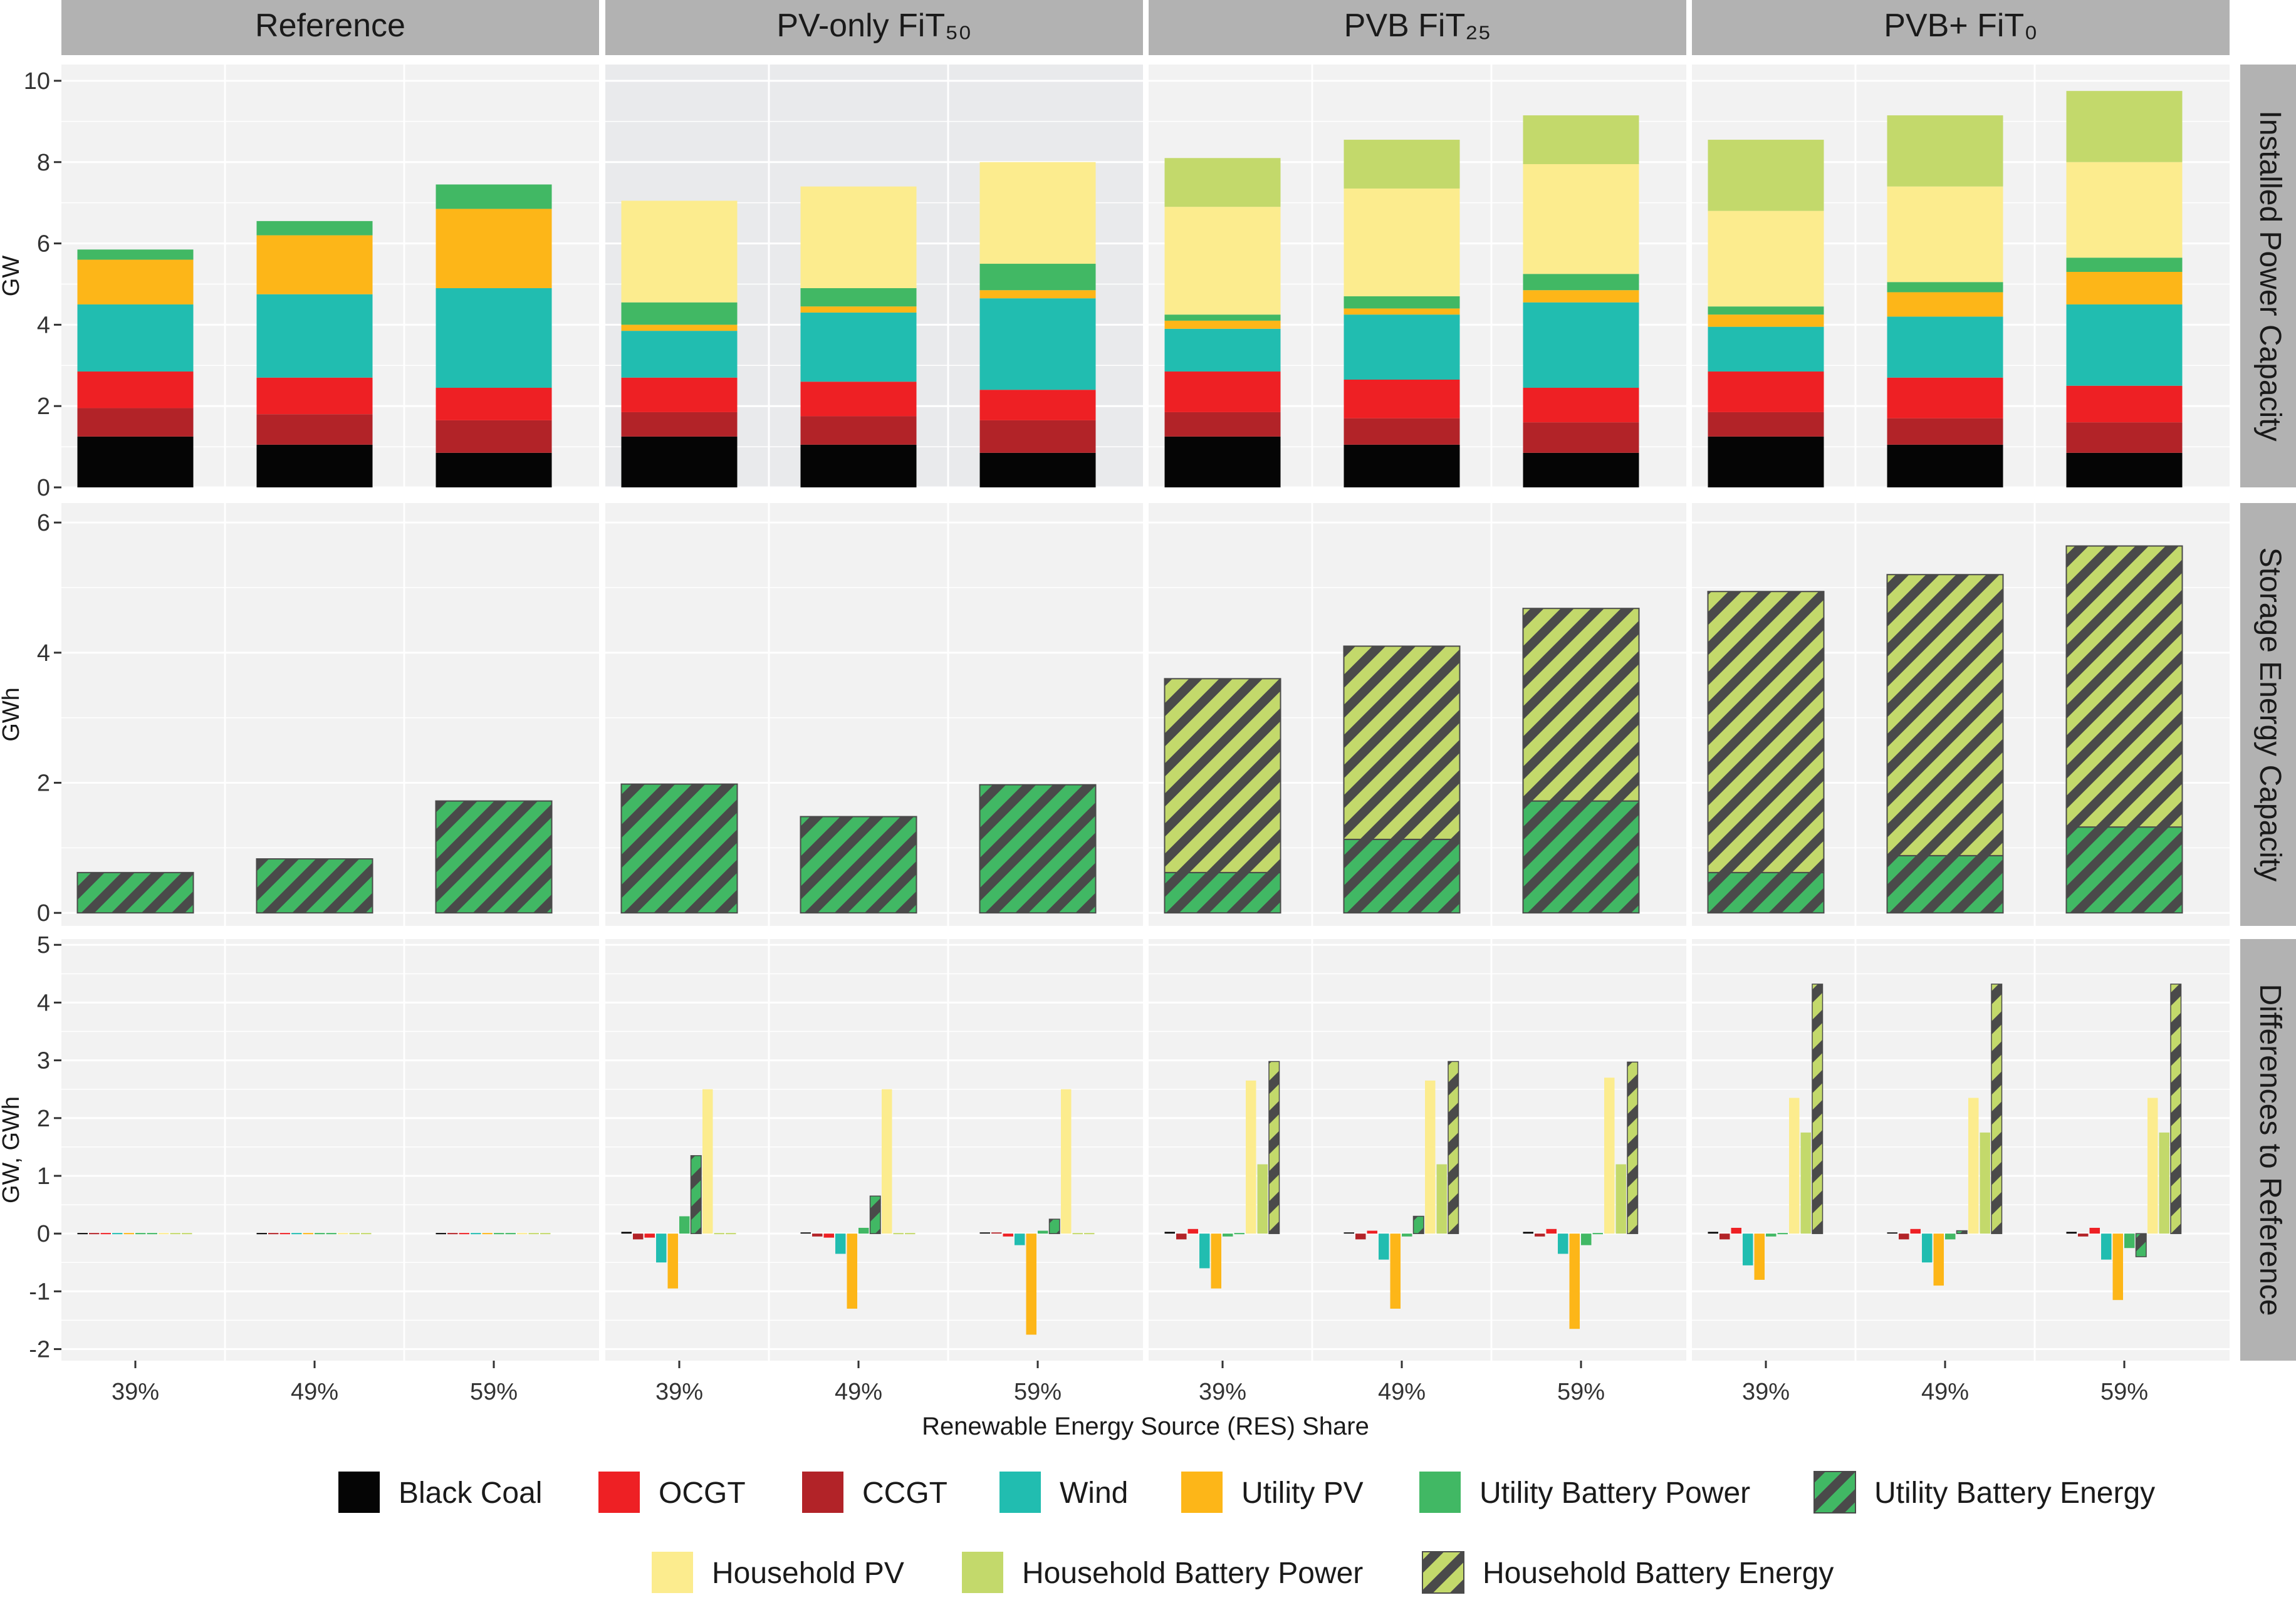  I want to click on scenario-header-1: Reference, so click(330, 28).